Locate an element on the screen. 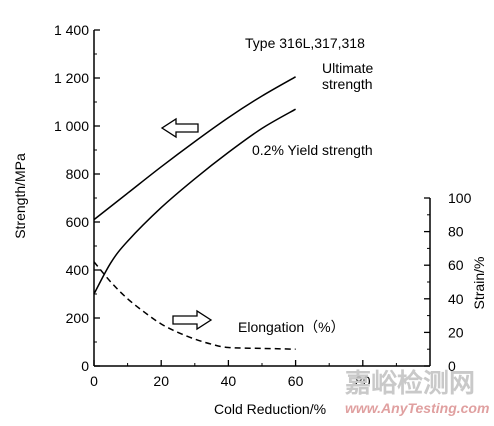 Image resolution: width=494 pixels, height=426 pixels. ultimate-strength-line is located at coordinates (194, 148).